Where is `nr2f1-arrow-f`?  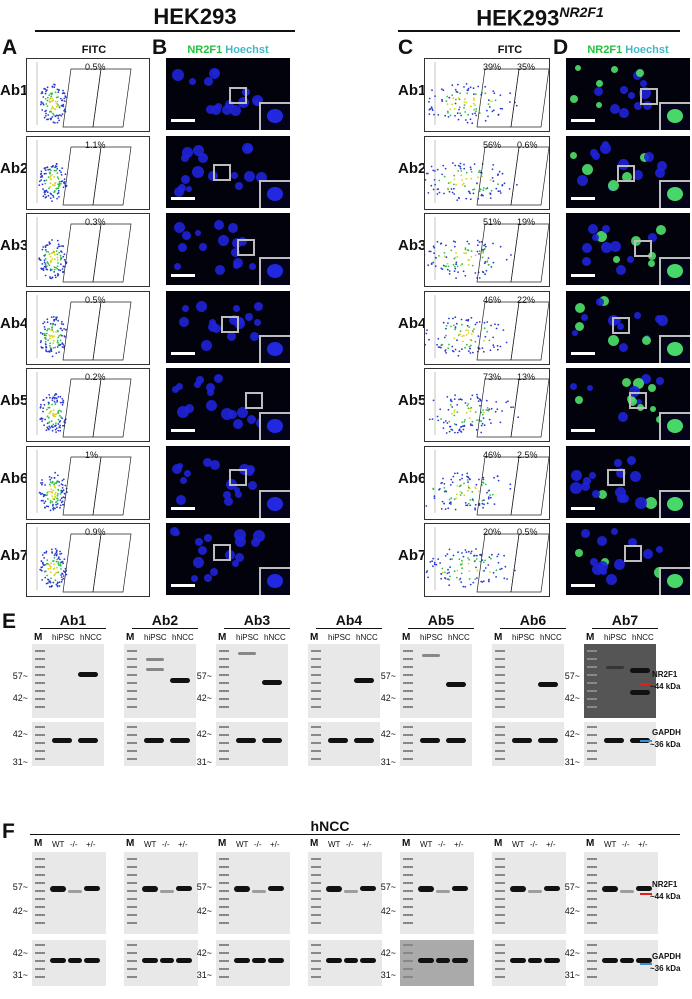 nr2f1-arrow-f is located at coordinates (646, 894).